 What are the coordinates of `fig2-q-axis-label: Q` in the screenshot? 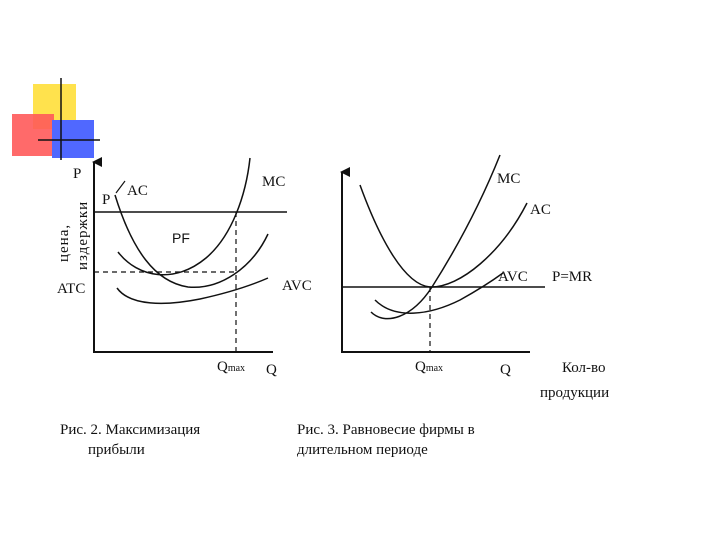 It's located at (505, 370).